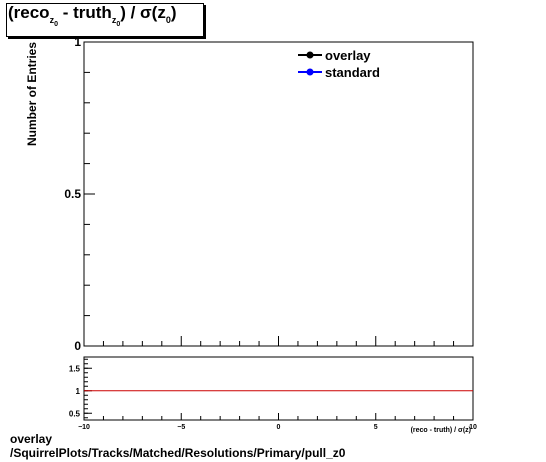  What do you see at coordinates (78, 391) in the screenshot?
I see `ratio-y-tick-label: 1` at bounding box center [78, 391].